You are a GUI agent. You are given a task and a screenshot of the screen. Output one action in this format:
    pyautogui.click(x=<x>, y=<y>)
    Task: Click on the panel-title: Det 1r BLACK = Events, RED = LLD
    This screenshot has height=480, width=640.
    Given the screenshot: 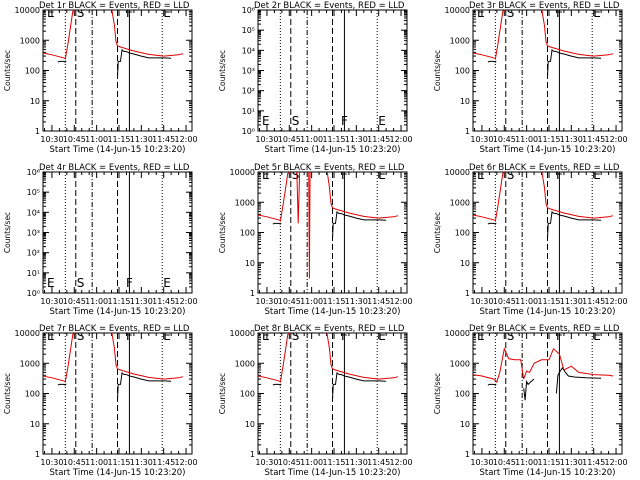 What is the action you would take?
    pyautogui.click(x=114, y=6)
    